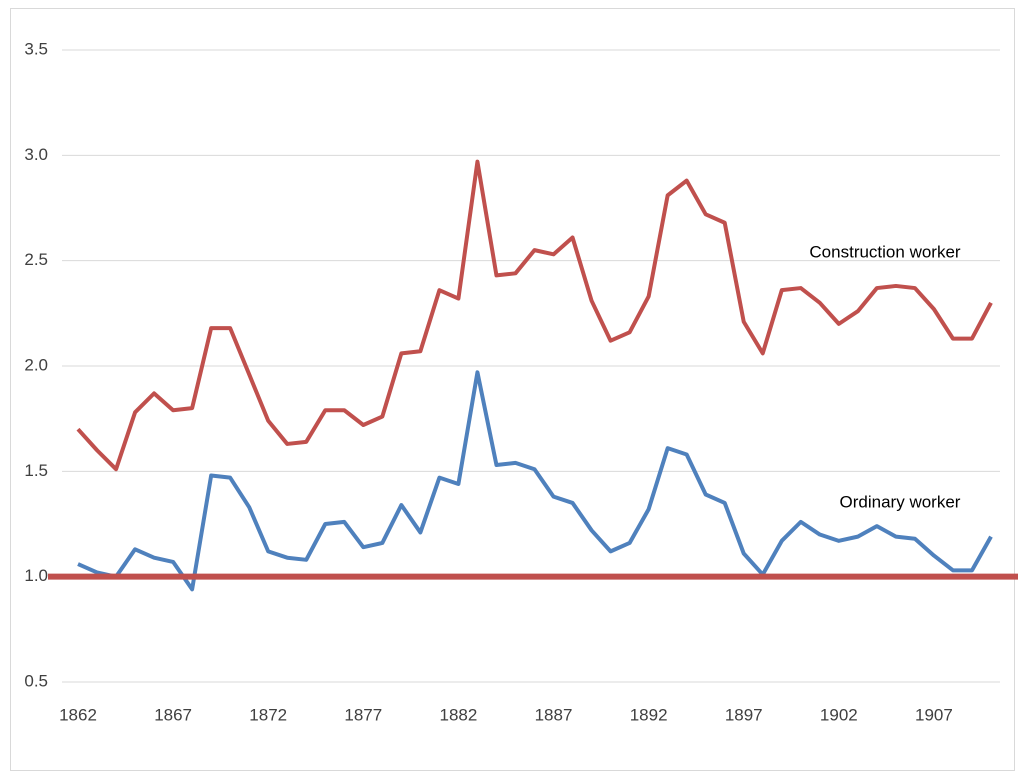 The image size is (1020, 777). What do you see at coordinates (459, 714) in the screenshot?
I see `x-tick-label: 1882` at bounding box center [459, 714].